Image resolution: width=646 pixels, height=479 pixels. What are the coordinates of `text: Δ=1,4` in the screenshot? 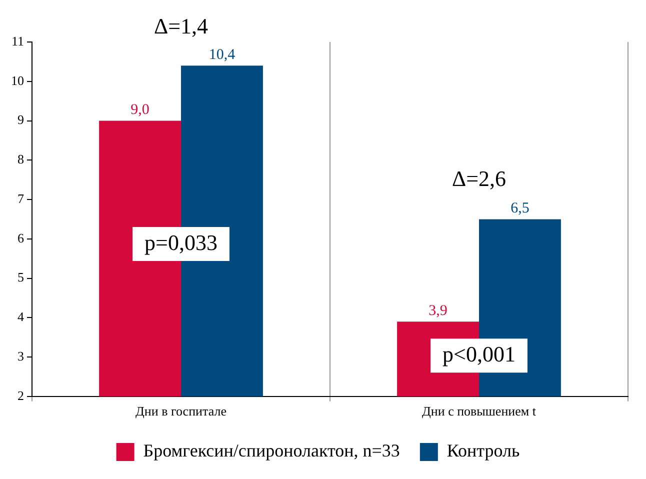 It's located at (181, 26).